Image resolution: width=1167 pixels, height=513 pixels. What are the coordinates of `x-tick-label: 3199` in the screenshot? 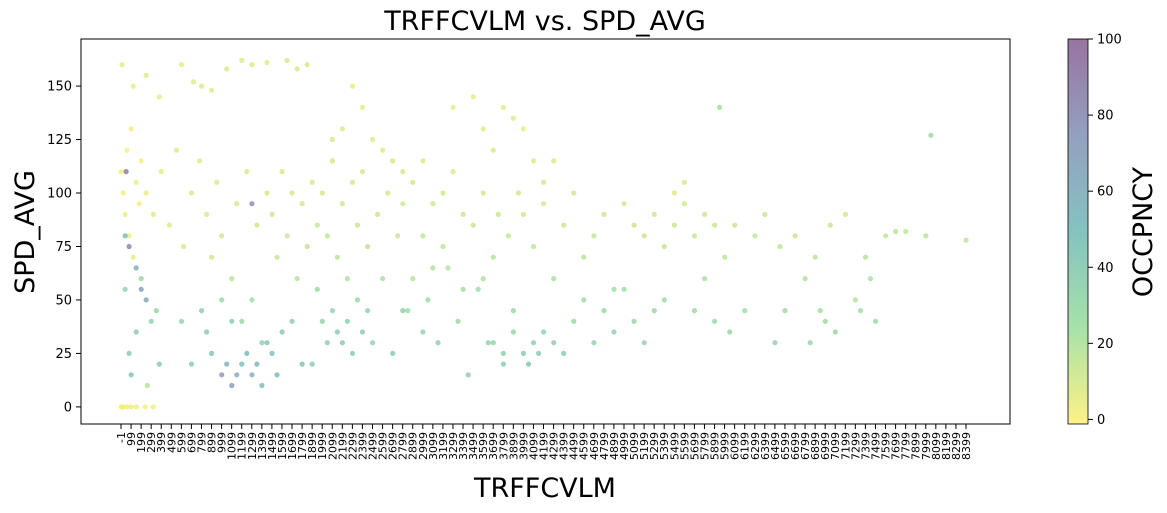 It's located at (443, 446).